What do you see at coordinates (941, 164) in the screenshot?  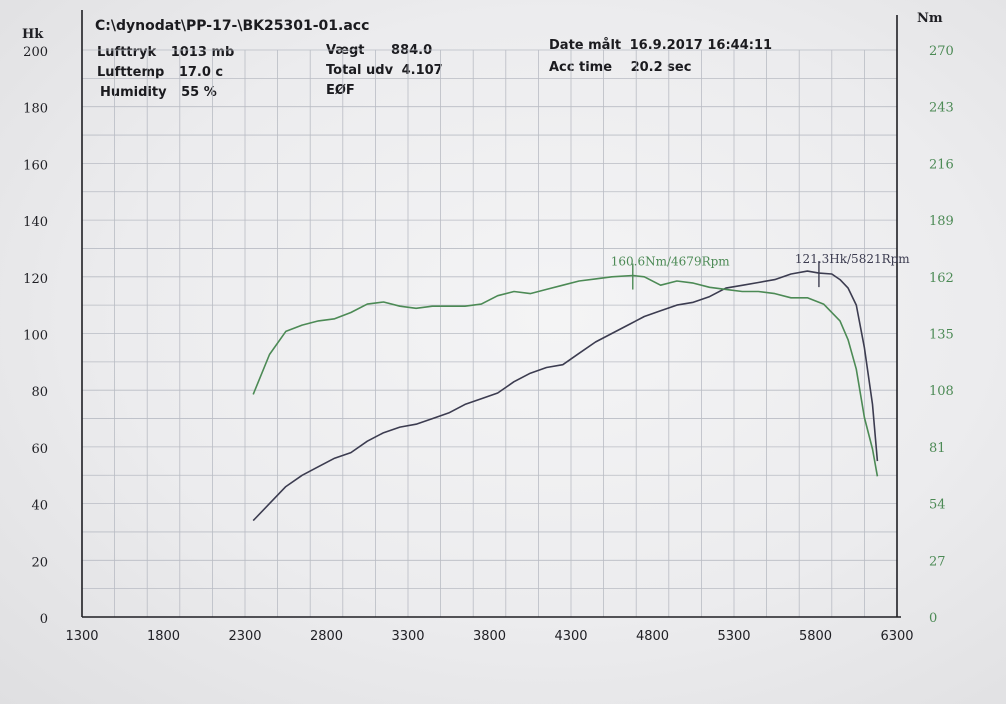 I see `right-tick-label: 216` at bounding box center [941, 164].